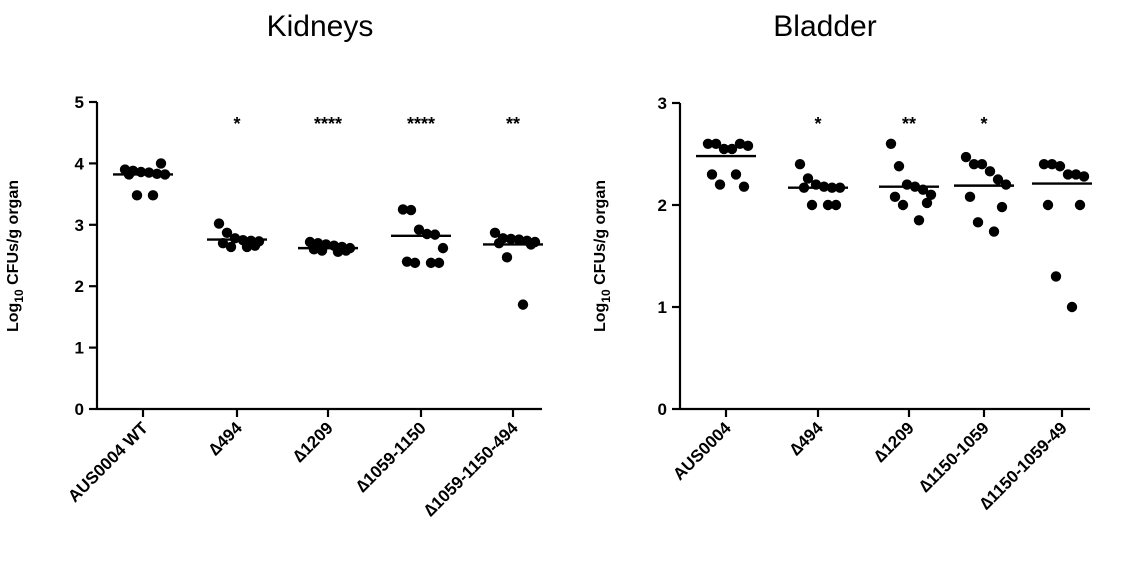  Describe the element at coordinates (79, 102) in the screenshot. I see `y-tick-label: 5` at that location.